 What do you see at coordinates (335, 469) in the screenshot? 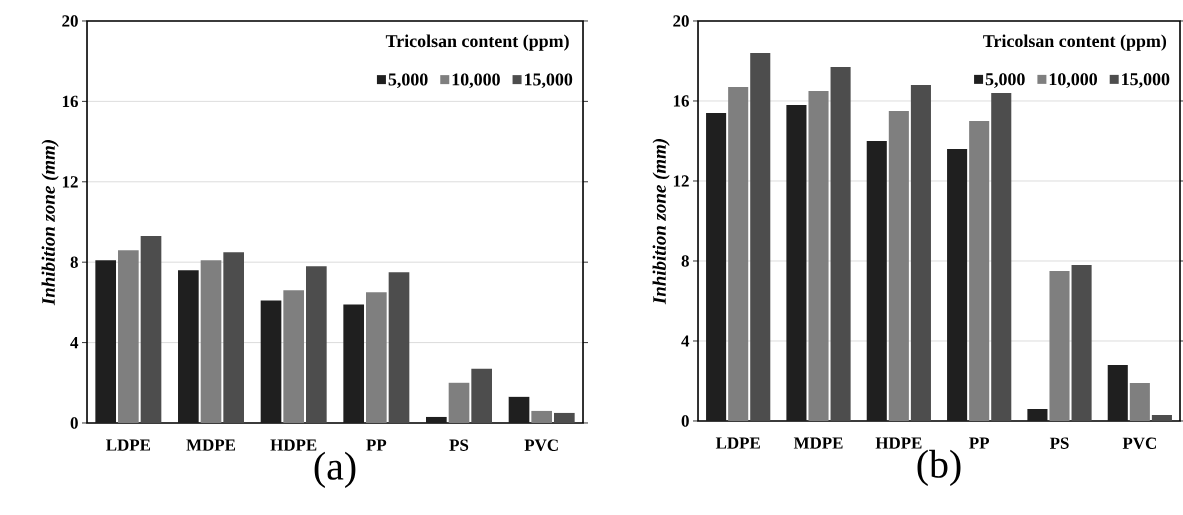
I see `x-axis-title: (a)` at bounding box center [335, 469].